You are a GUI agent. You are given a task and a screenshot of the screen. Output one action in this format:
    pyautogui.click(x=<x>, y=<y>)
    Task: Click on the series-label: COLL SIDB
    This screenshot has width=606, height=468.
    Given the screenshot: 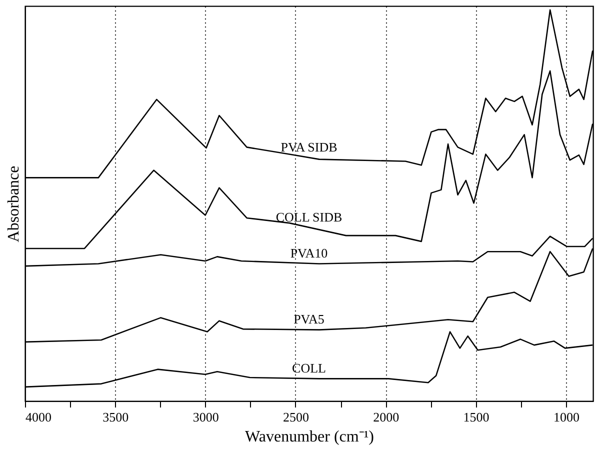 What is the action you would take?
    pyautogui.click(x=309, y=216)
    